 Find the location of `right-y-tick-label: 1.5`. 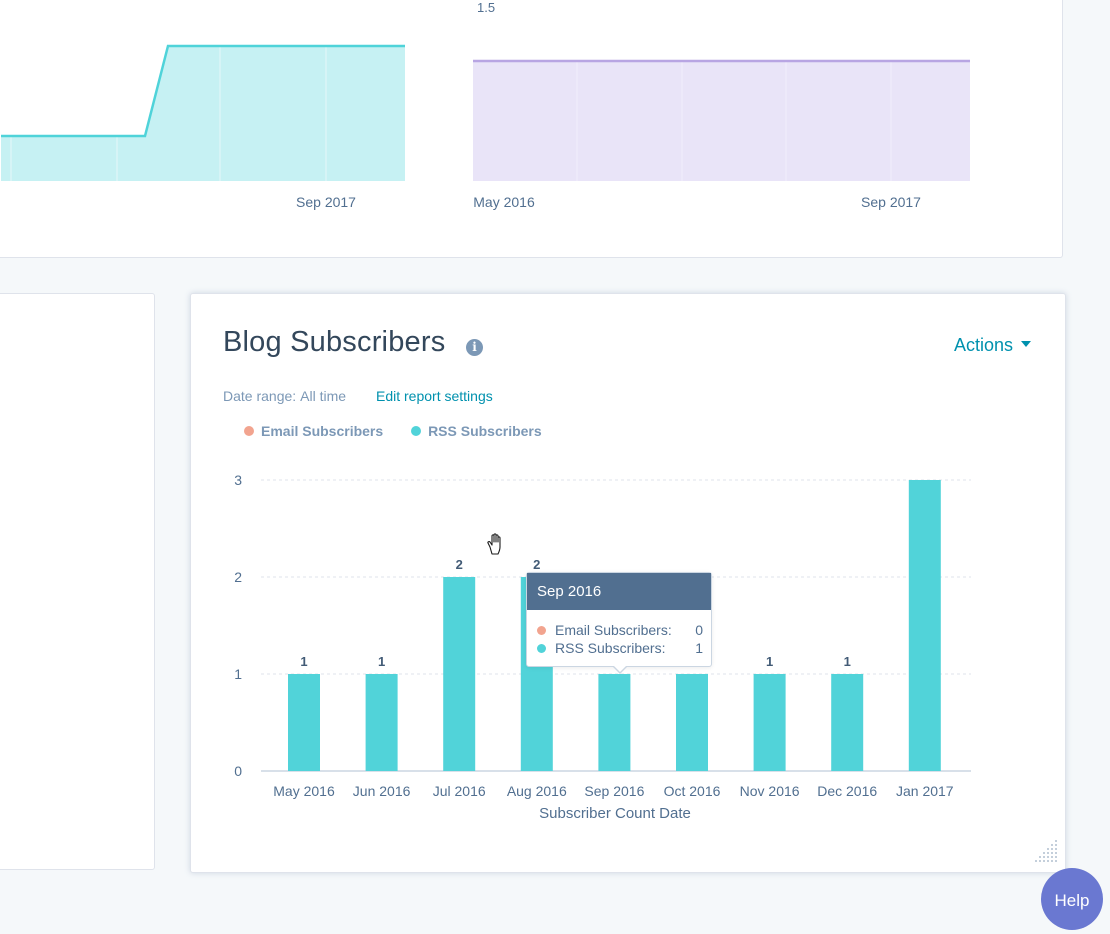

right-y-tick-label: 1.5 is located at coordinates (486, 7).